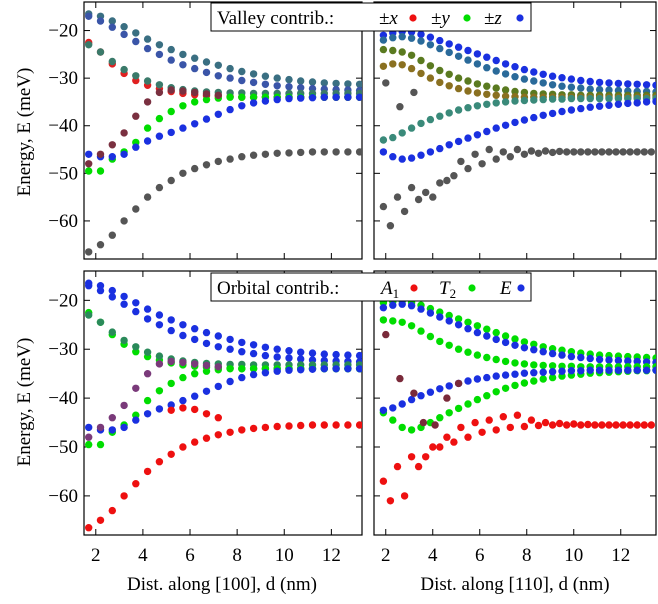 This screenshot has width=658, height=604. I want to click on x-tick-label: 8, so click(527, 555).